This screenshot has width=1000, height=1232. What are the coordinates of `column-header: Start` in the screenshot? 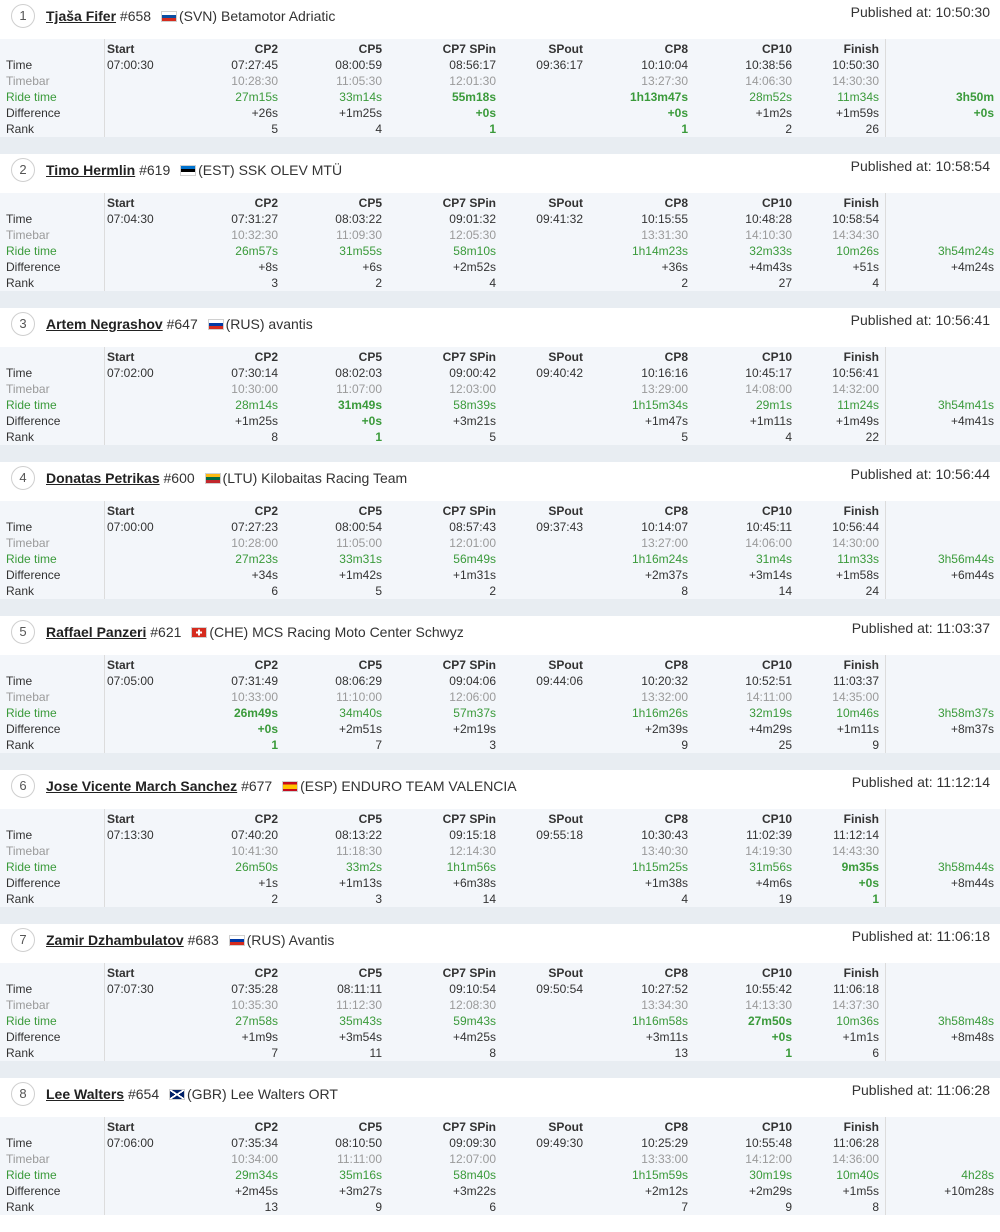 It's located at (121, 49).